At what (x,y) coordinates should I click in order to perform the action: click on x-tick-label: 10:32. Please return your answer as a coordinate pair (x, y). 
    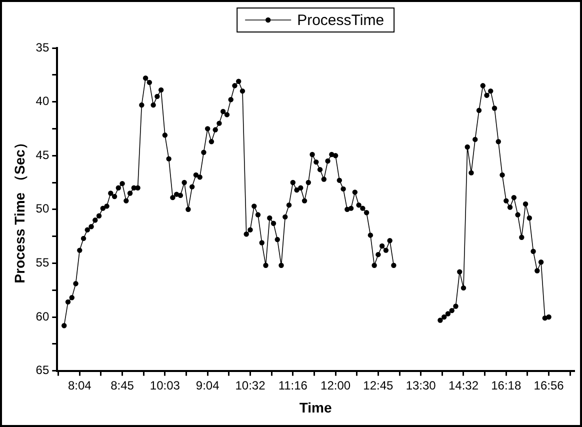
    Looking at the image, I should click on (250, 385).